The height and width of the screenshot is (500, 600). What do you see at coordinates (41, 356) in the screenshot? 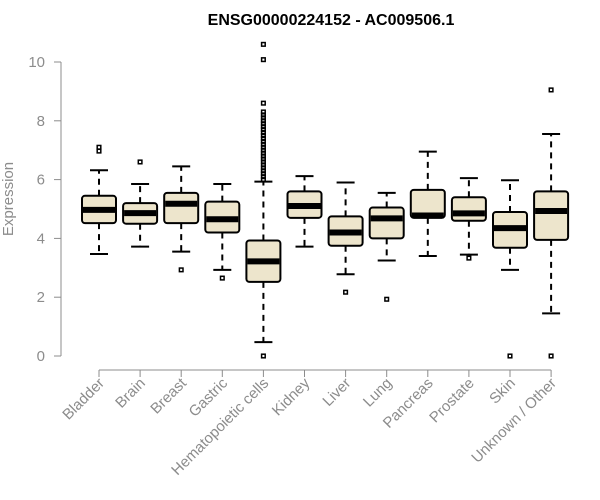
I see `y-tick-label: 0` at bounding box center [41, 356].